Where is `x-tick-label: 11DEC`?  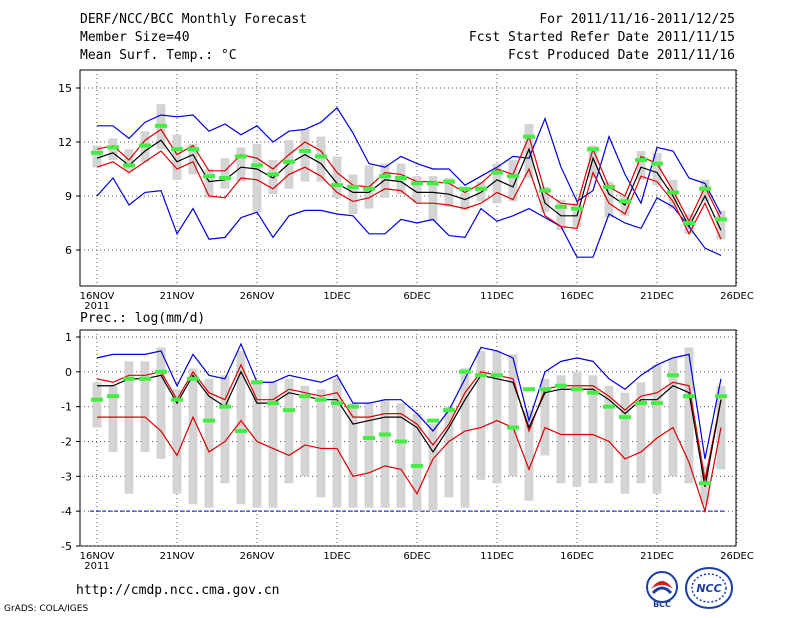 x-tick-label: 11DEC is located at coordinates (497, 296).